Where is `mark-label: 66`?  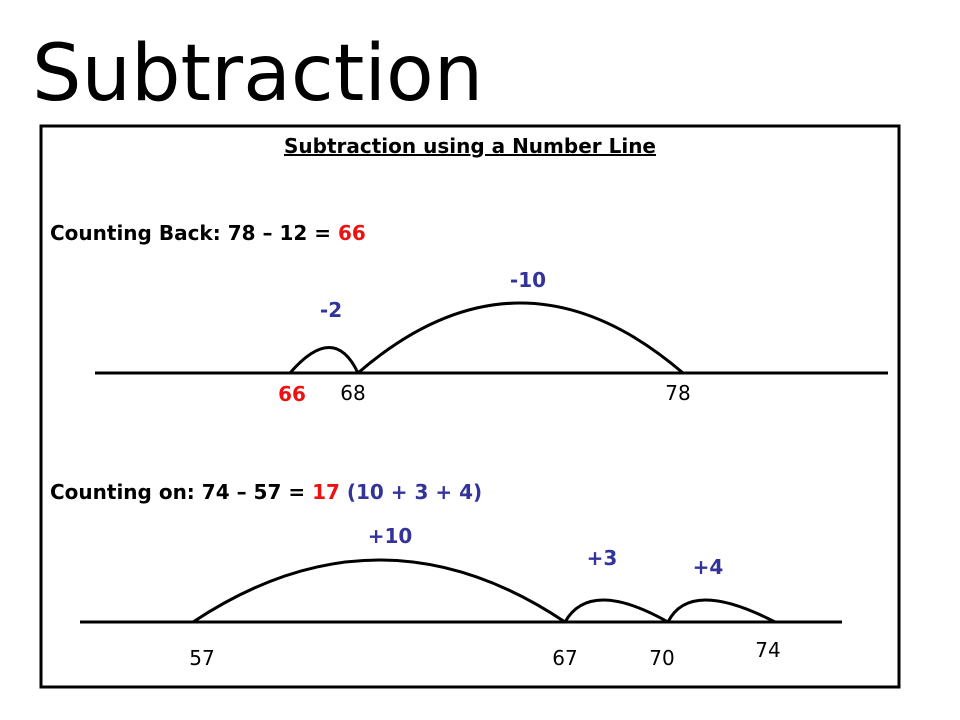 mark-label: 66 is located at coordinates (292, 394).